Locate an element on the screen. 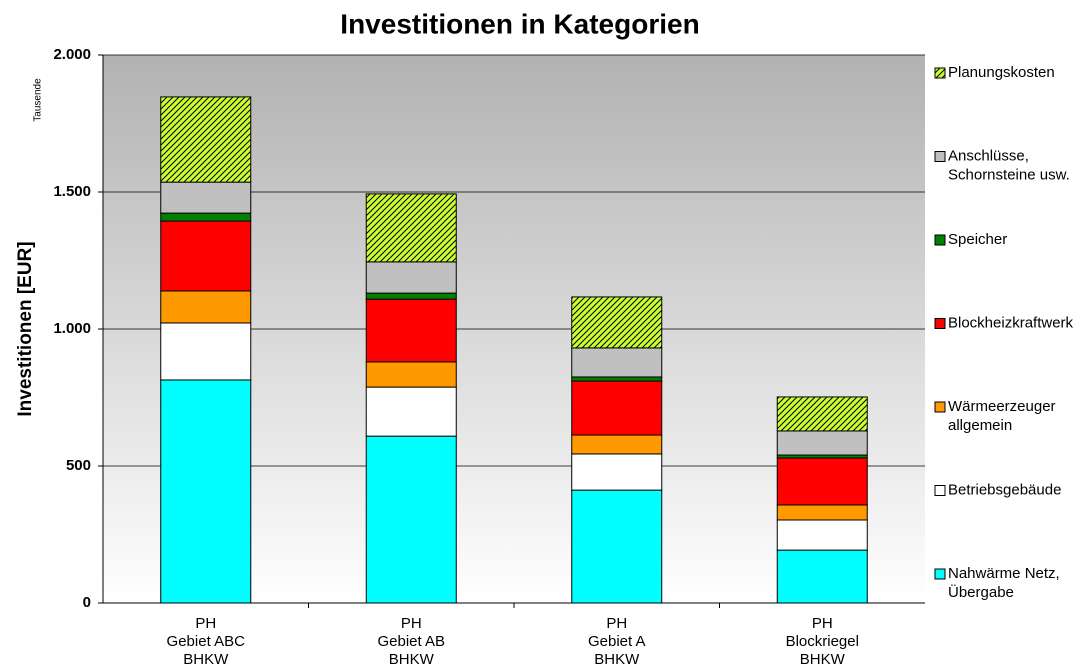 This screenshot has width=1087, height=670. chart-title: Investitionen in Kategorien is located at coordinates (519, 23).